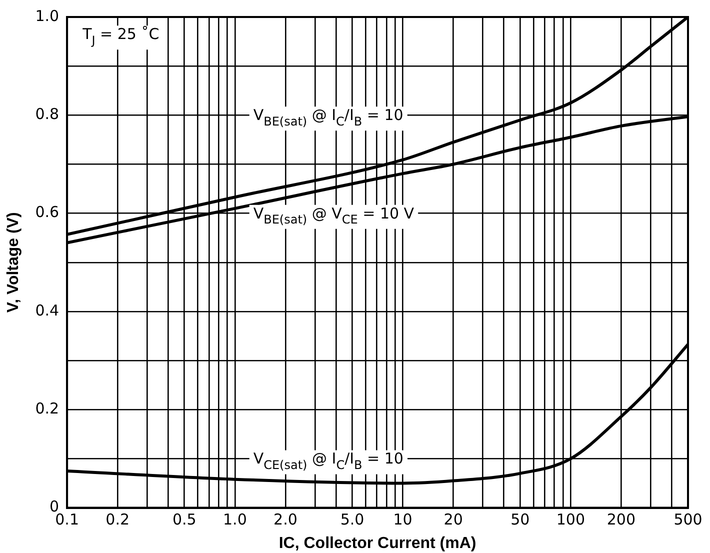 The image size is (710, 553). Describe the element at coordinates (47, 409) in the screenshot. I see `y-tick-label: 0.2` at that location.